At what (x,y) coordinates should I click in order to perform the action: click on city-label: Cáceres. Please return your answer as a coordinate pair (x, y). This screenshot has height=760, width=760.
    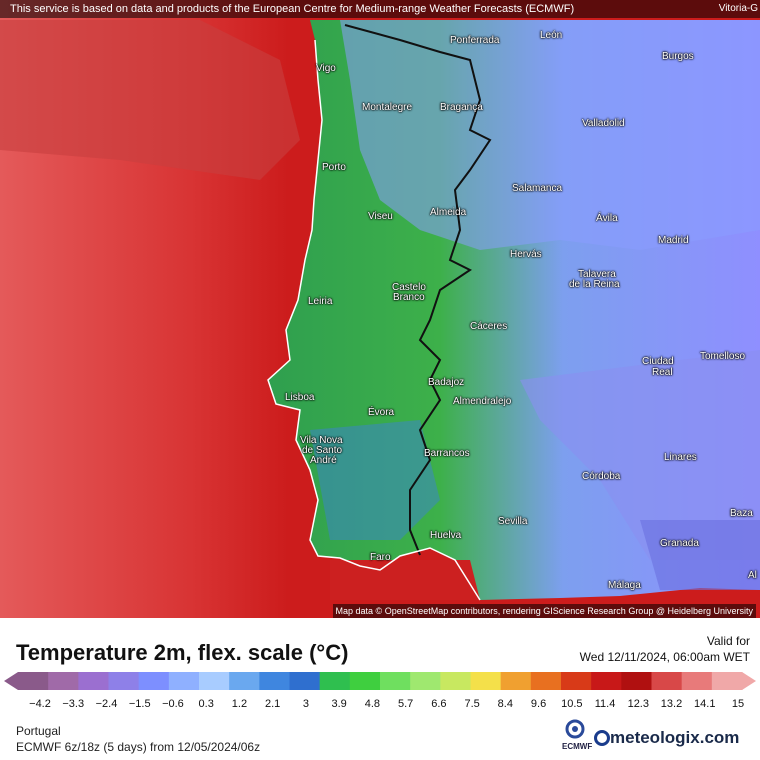
    Looking at the image, I should click on (489, 326).